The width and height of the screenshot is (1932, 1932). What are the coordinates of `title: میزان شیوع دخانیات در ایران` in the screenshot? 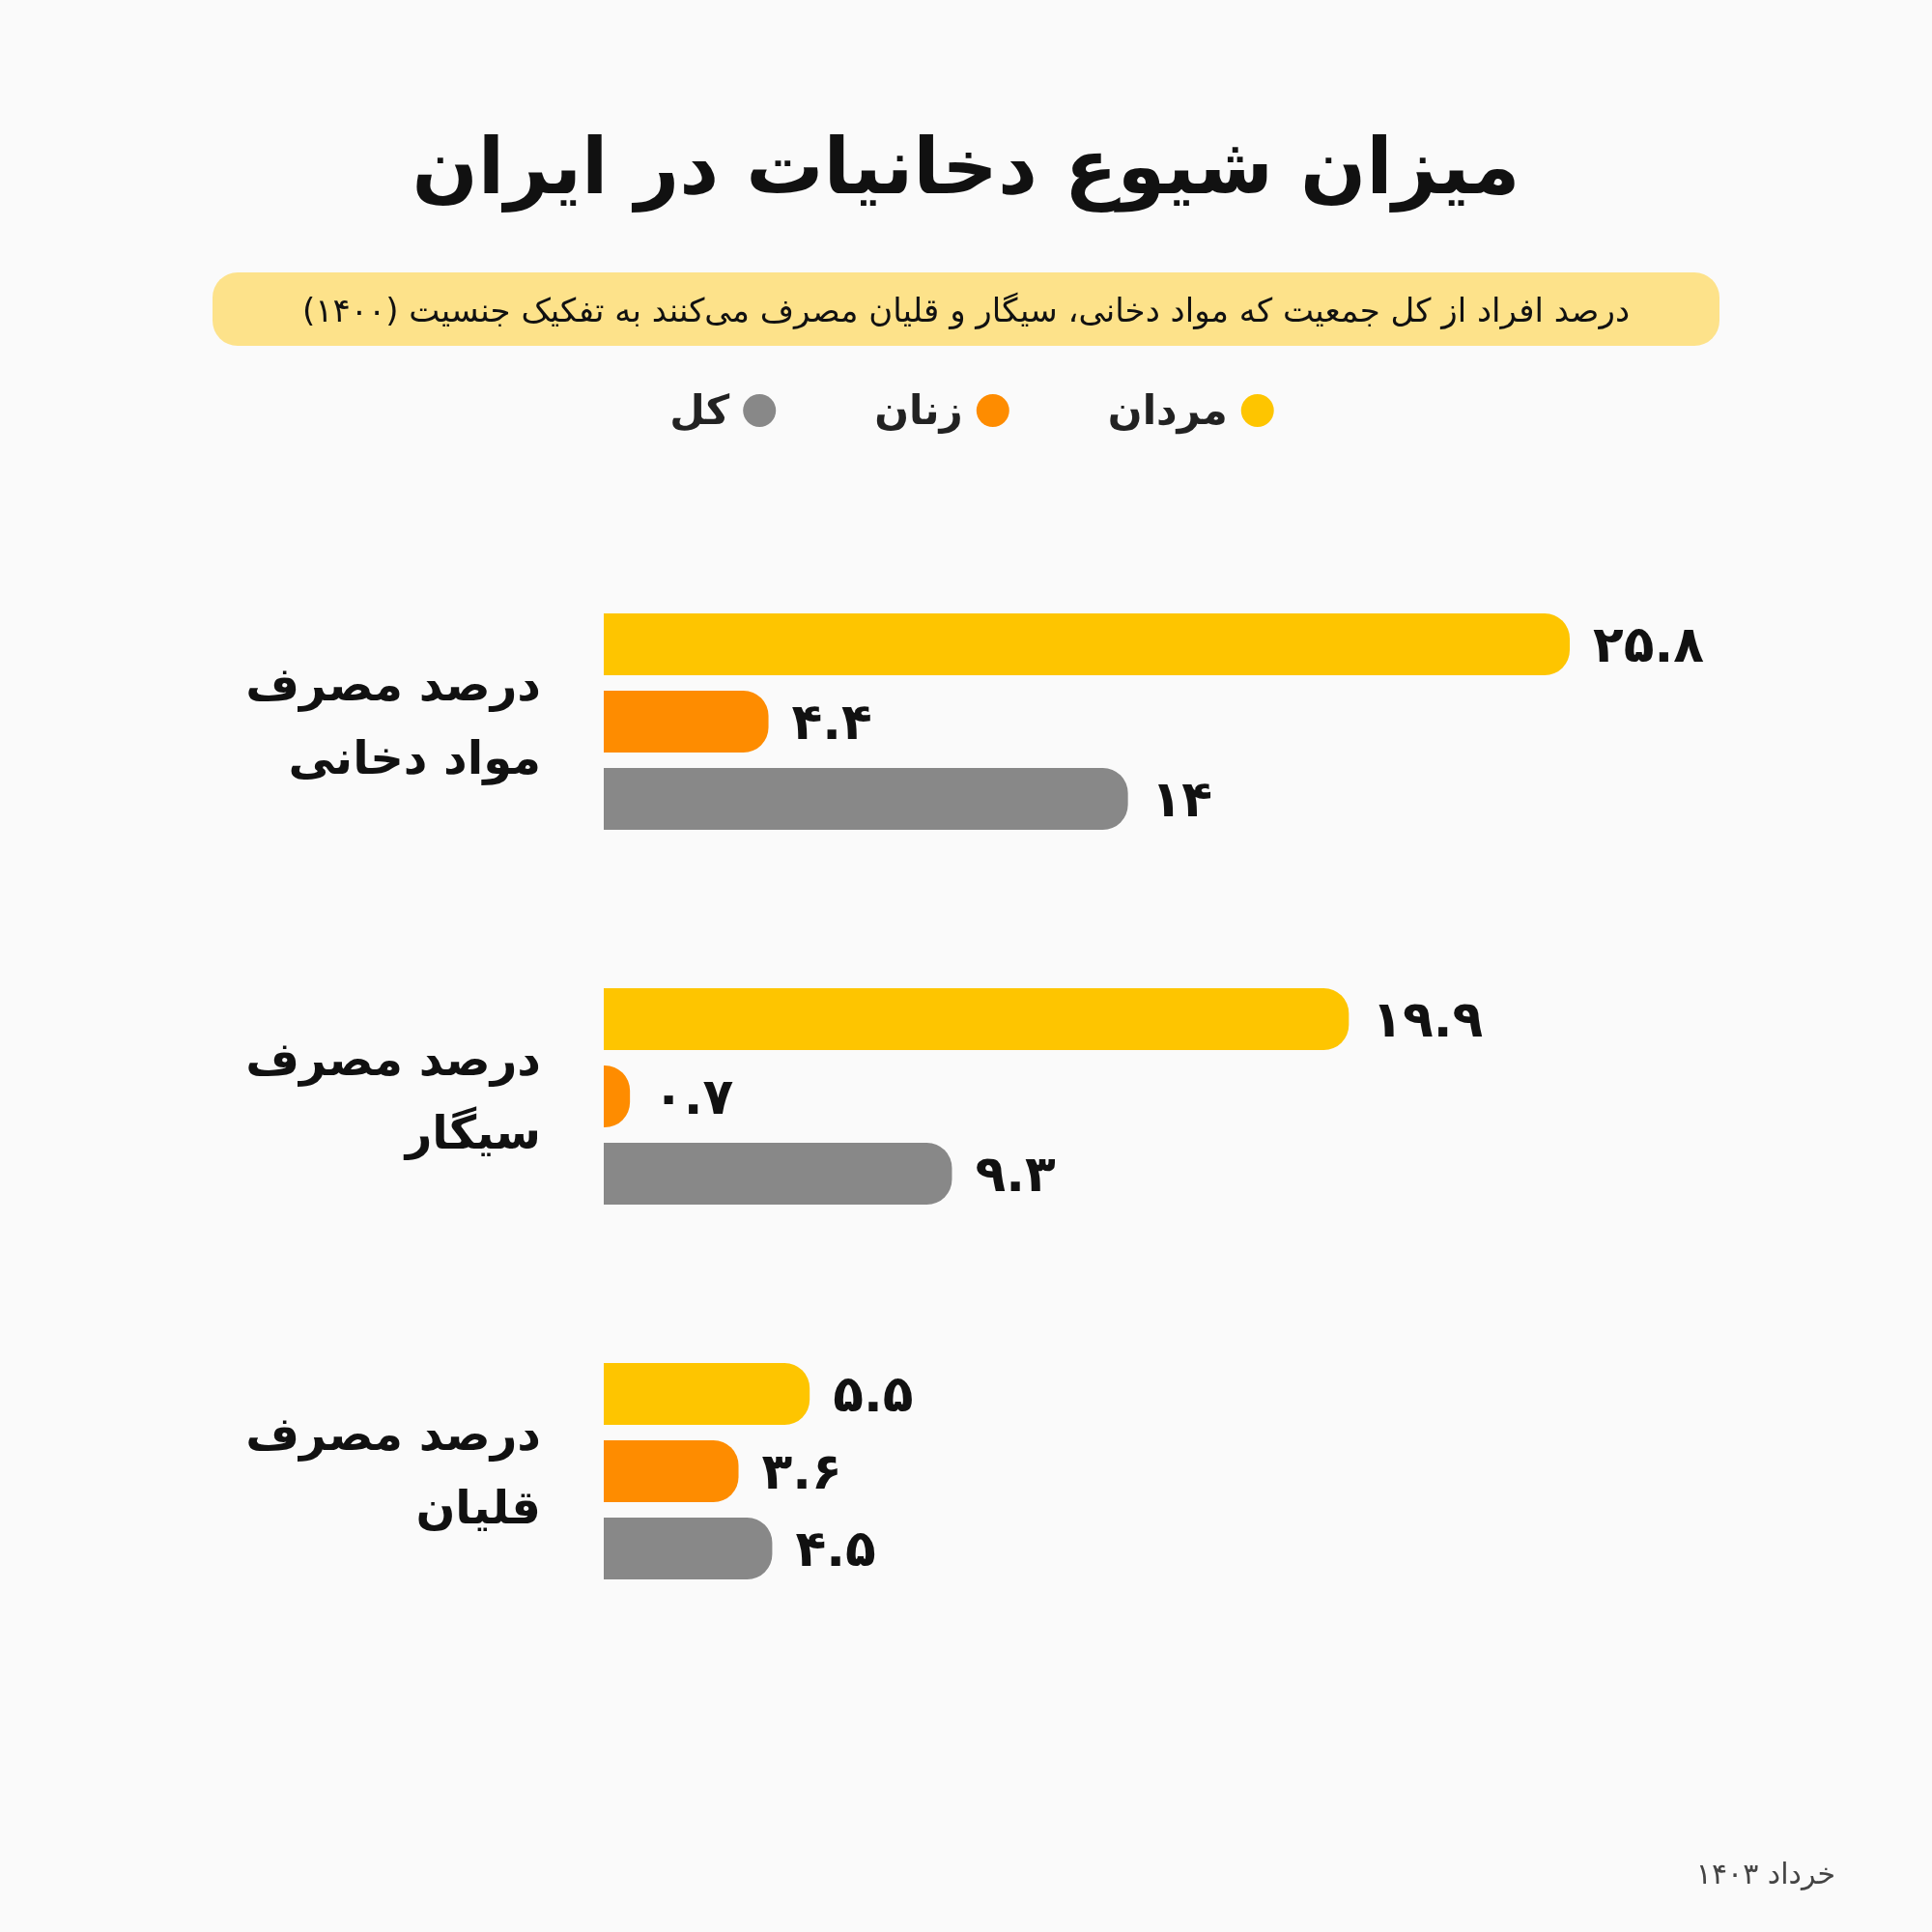 It's located at (966, 167).